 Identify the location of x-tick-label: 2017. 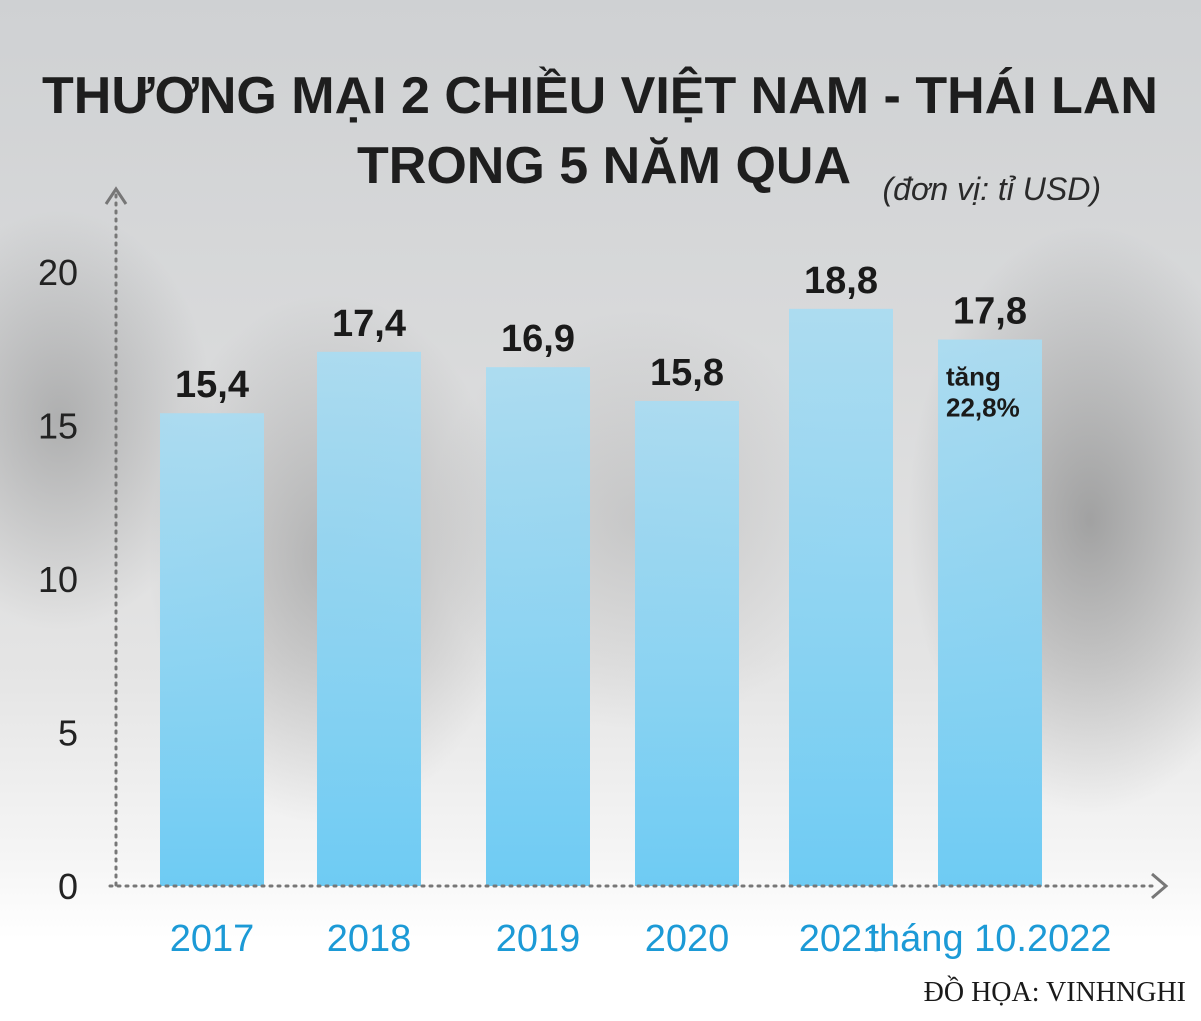
(212, 939).